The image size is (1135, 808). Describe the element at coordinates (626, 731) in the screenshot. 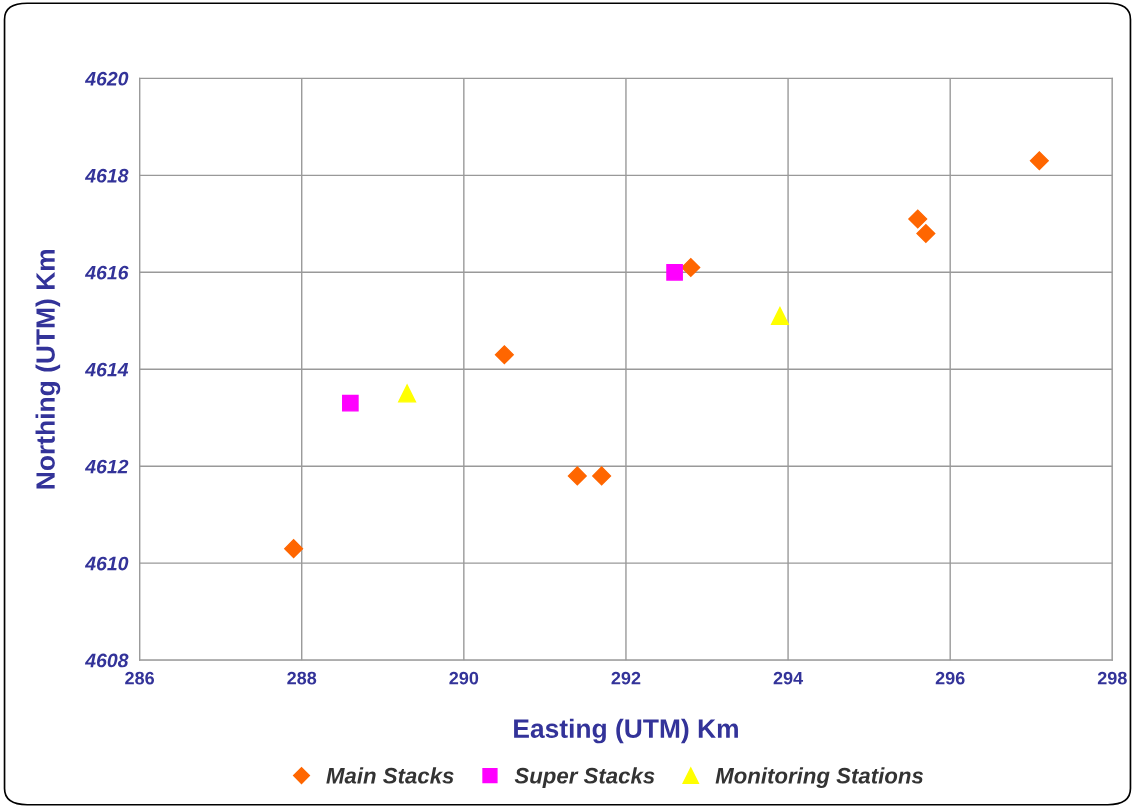

I see `x-axis-title: Easting (UTM) Km` at that location.